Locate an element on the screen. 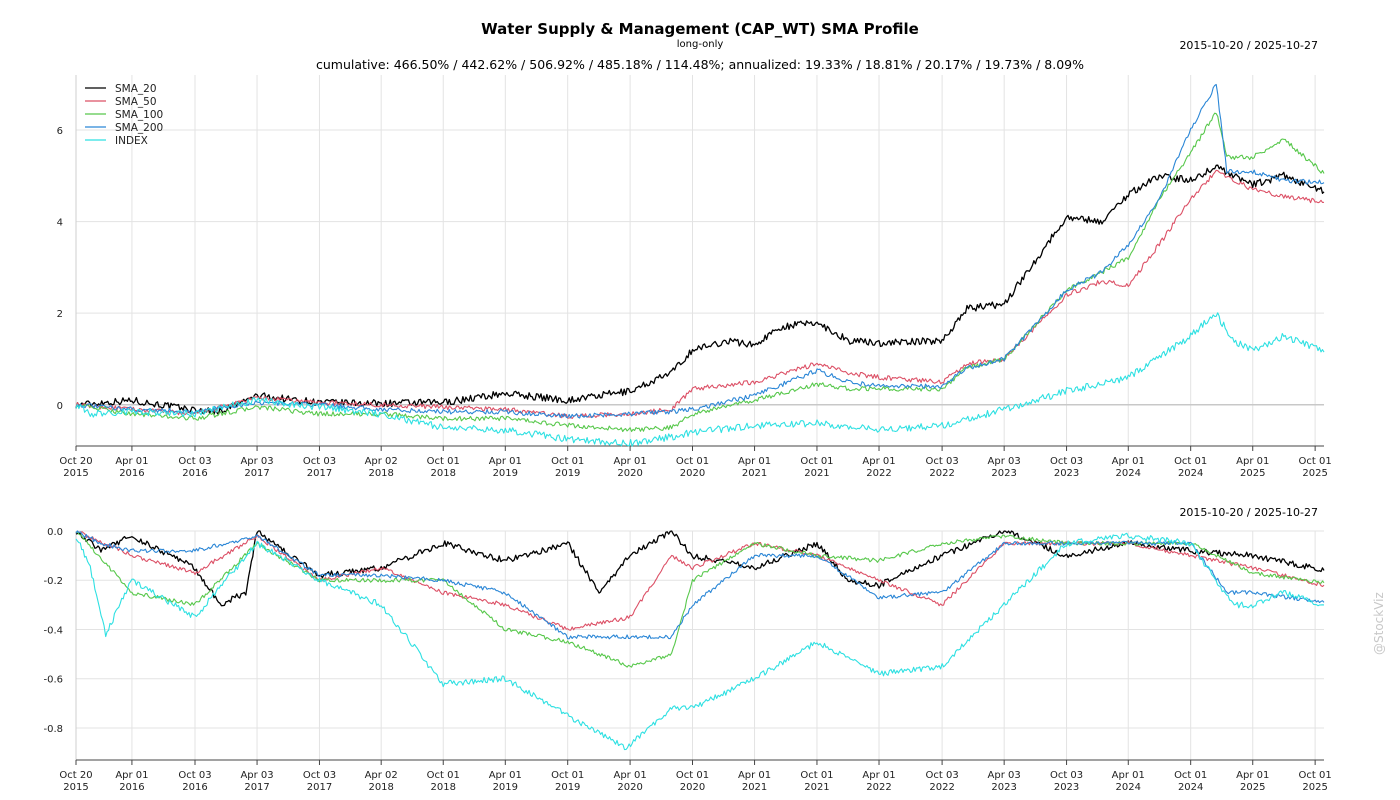  y-tick-label: 2 is located at coordinates (60, 314).